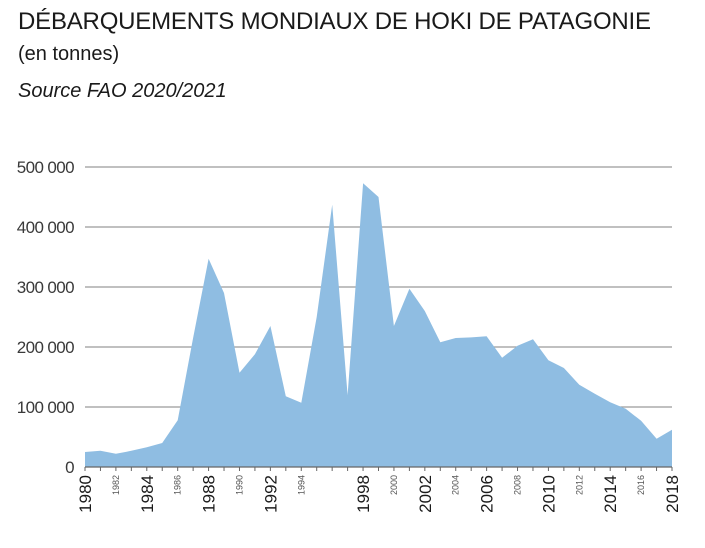  What do you see at coordinates (487, 494) in the screenshot?
I see `x-tick-label: 2006` at bounding box center [487, 494].